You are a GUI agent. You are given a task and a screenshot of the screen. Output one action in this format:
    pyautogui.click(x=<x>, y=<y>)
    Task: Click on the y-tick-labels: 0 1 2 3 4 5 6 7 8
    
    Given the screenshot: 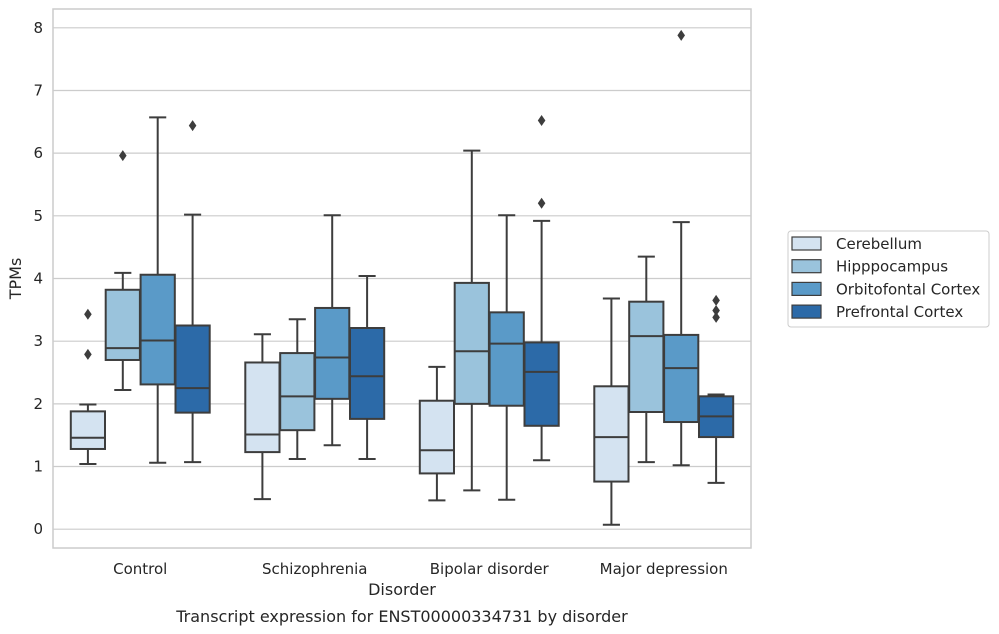 What is the action you would take?
    pyautogui.click(x=38, y=278)
    